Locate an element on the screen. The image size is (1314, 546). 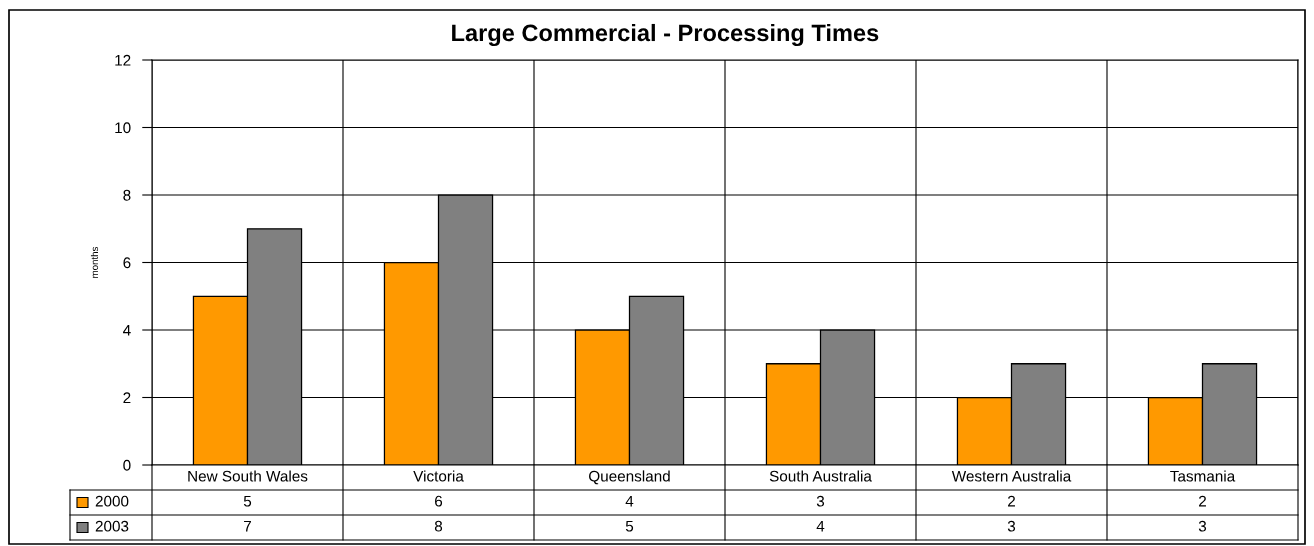
x-tick-label: Queensland is located at coordinates (629, 477).